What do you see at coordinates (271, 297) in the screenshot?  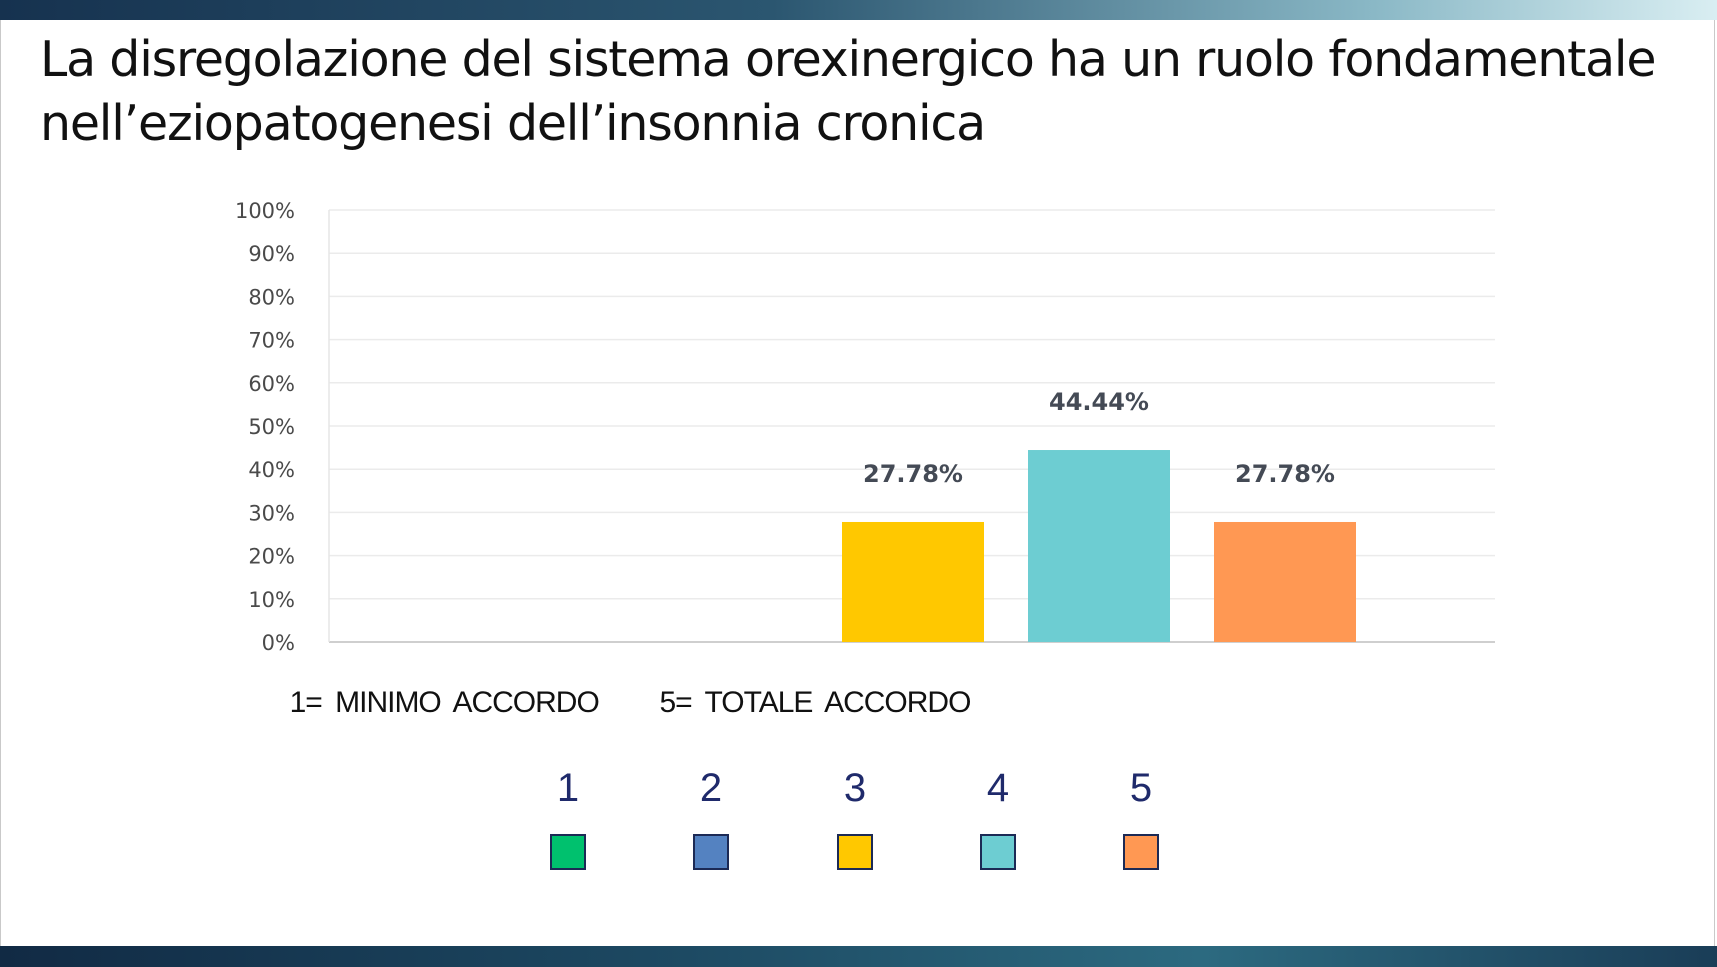 I see `y-tick-label: 80%` at bounding box center [271, 297].